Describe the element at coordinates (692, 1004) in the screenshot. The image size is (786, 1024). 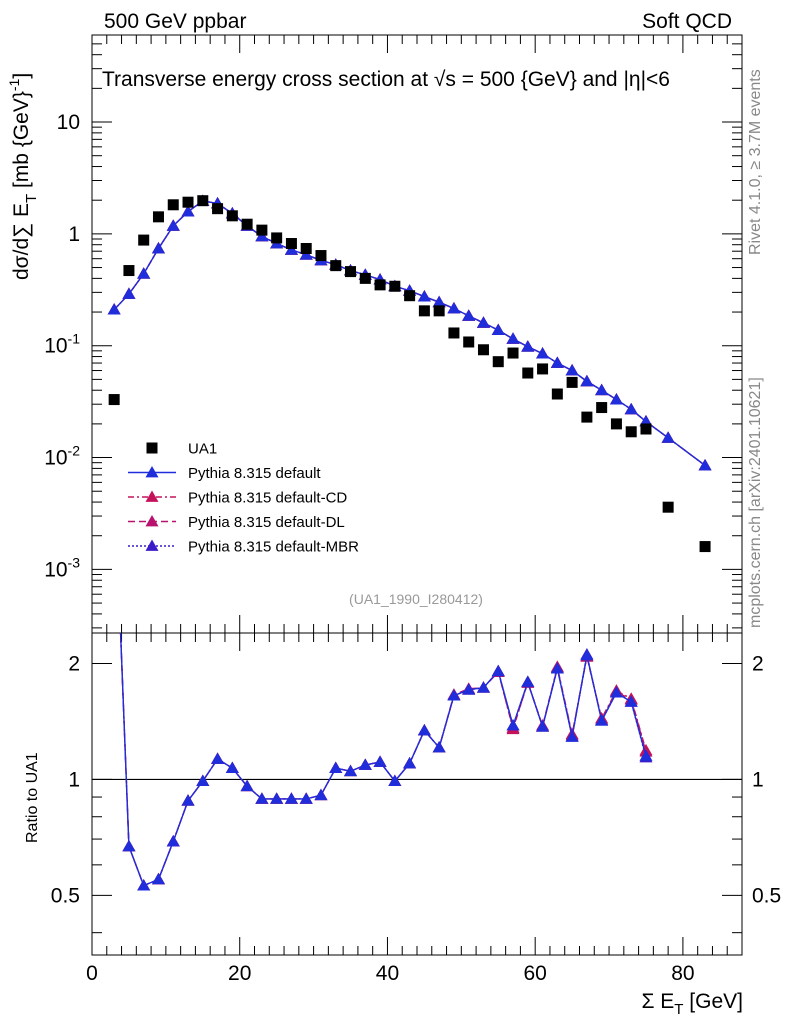
I see `x-axis-label: Σ ET [GeV]` at that location.